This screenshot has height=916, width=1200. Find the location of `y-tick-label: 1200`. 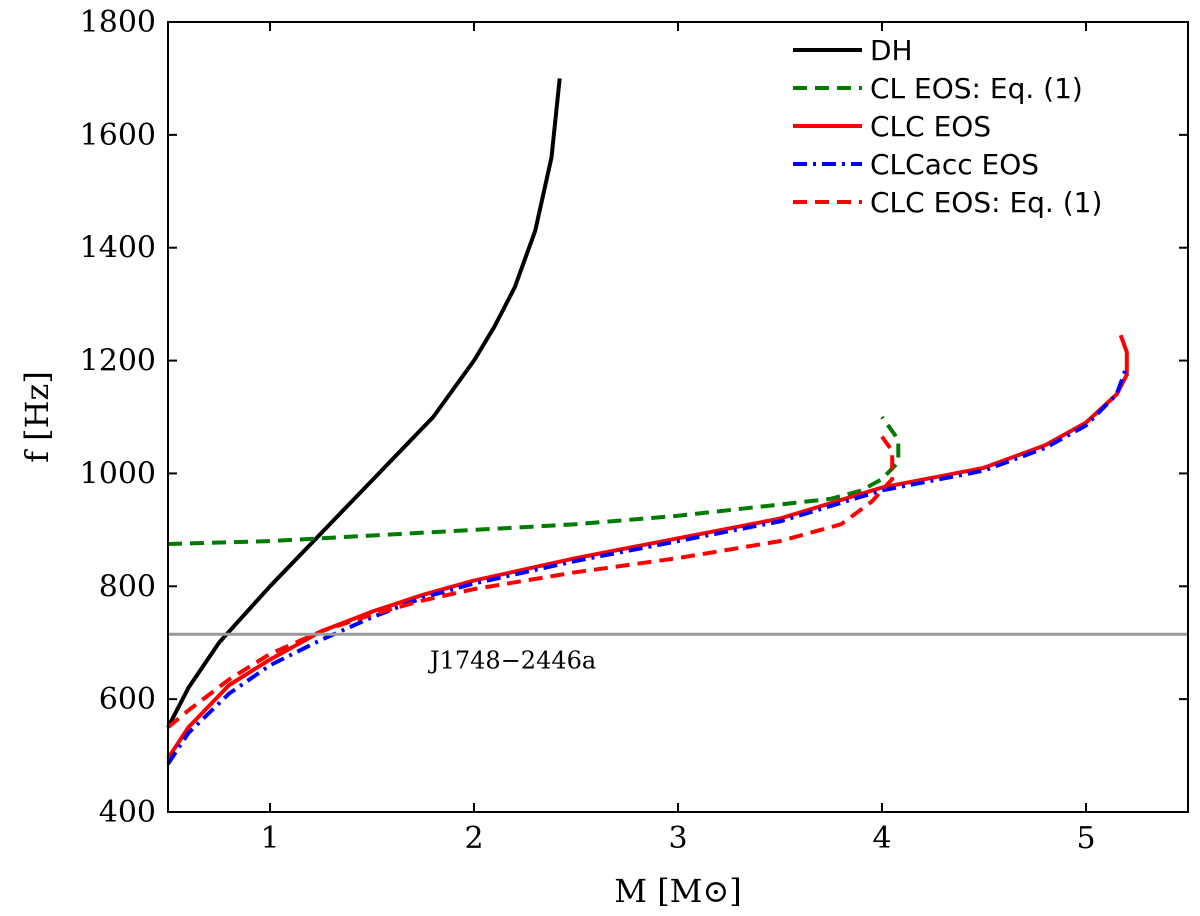

y-tick-label: 1200 is located at coordinates (118, 361).